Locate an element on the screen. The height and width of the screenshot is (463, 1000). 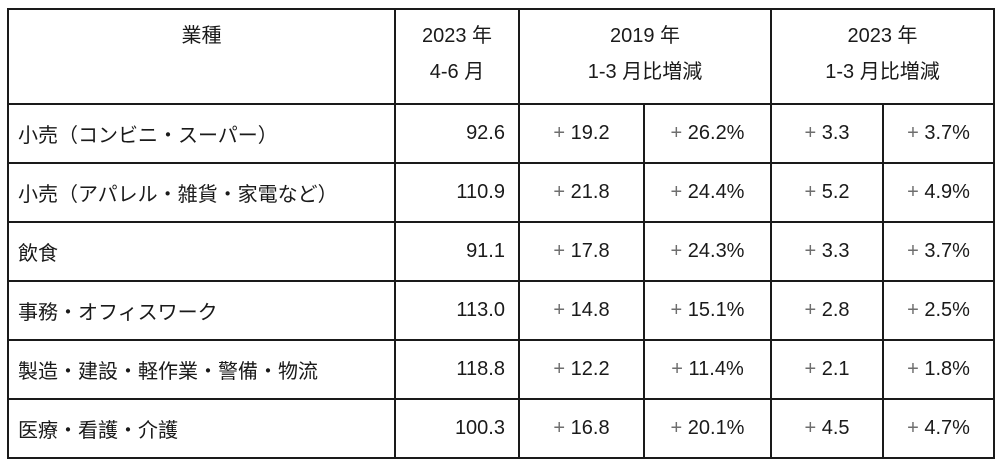
industry-cell: 飲食 is located at coordinates (201, 251).